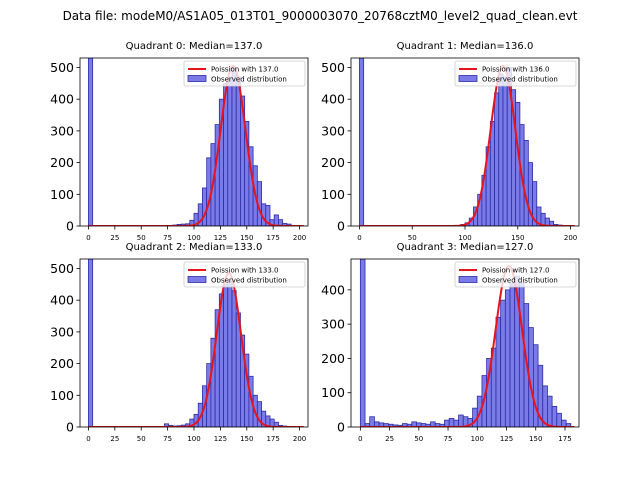 The height and width of the screenshot is (480, 640). I want to click on subplot-title: Quadrant 2: Median=133.0, so click(194, 247).